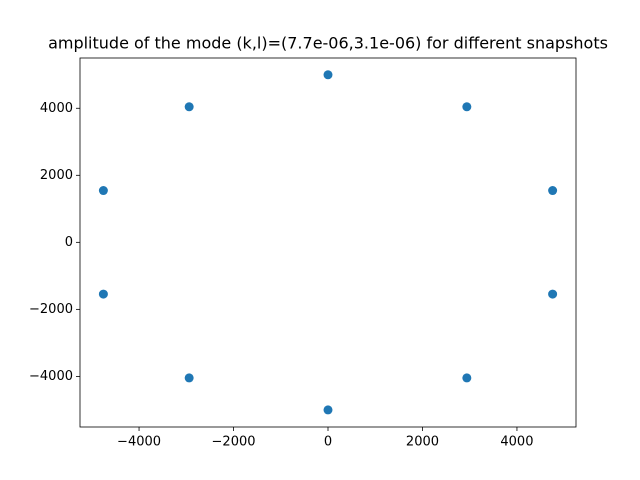 The width and height of the screenshot is (640, 480). Describe the element at coordinates (51, 376) in the screenshot. I see `y-tick-label: −4000` at that location.